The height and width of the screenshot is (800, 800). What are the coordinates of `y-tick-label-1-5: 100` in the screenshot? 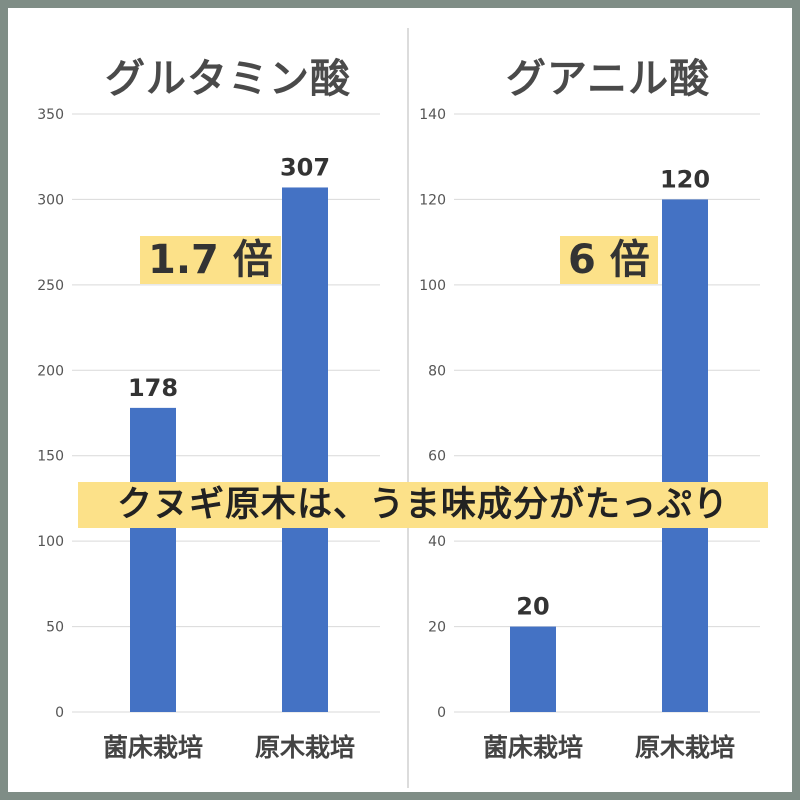 It's located at (432, 286).